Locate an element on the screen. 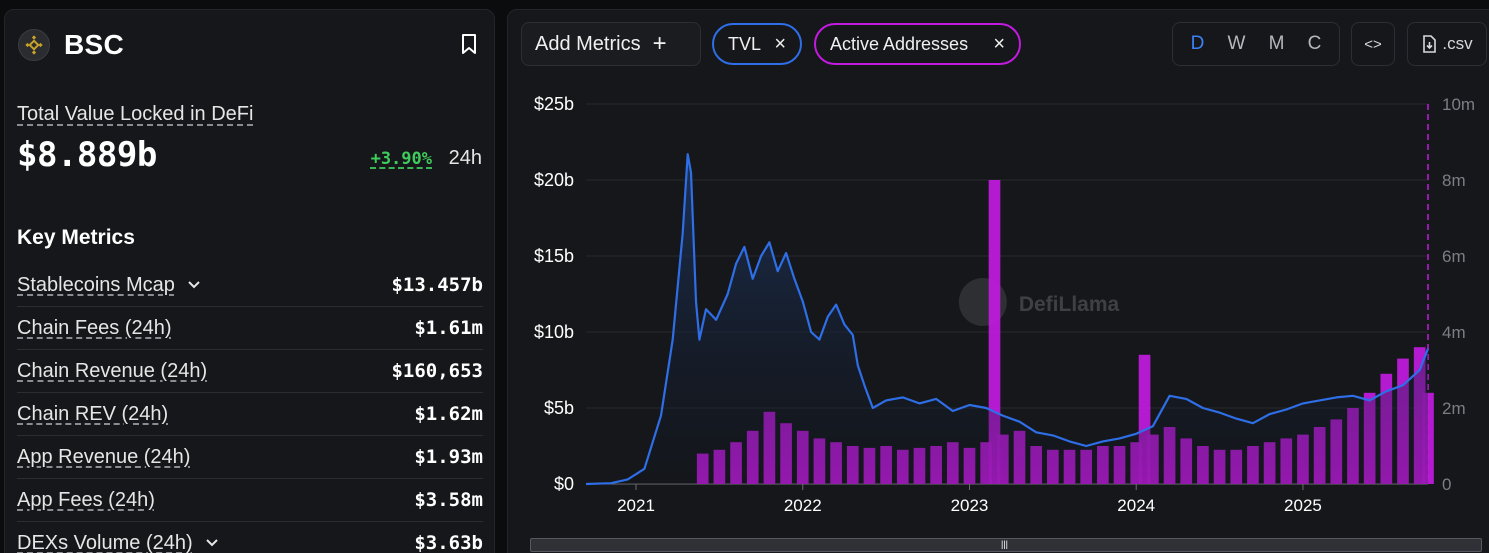 The width and height of the screenshot is (1489, 553). y-axis-right-tick: 0 is located at coordinates (1446, 484).